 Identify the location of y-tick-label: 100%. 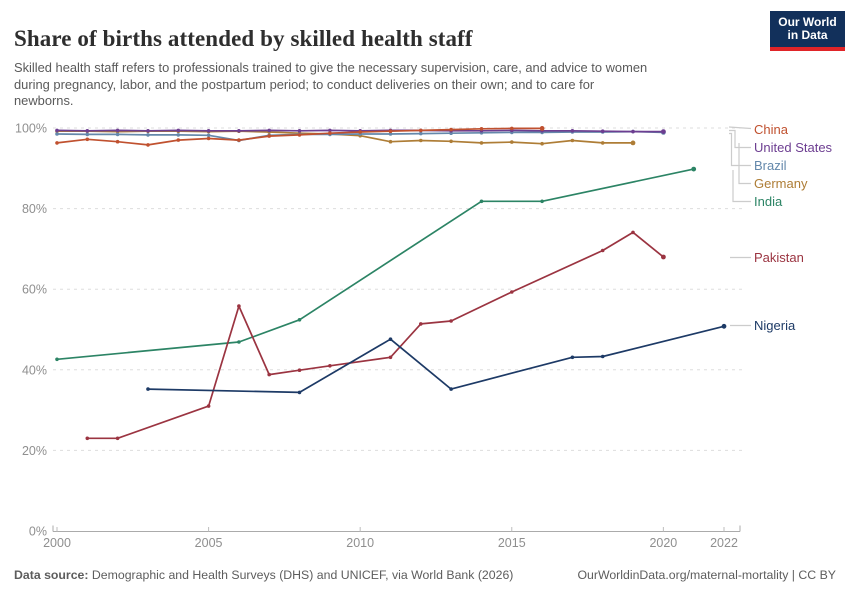
(31, 129).